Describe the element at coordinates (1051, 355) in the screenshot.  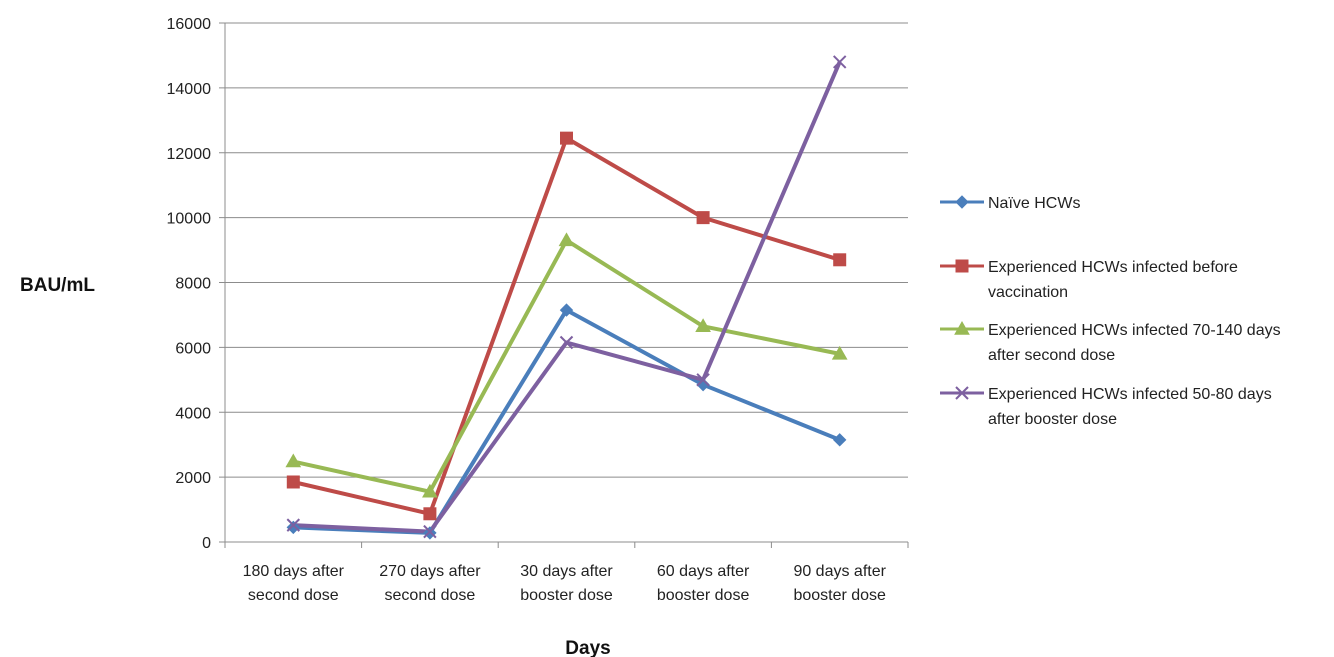
I see `legend-label: after second dose` at that location.